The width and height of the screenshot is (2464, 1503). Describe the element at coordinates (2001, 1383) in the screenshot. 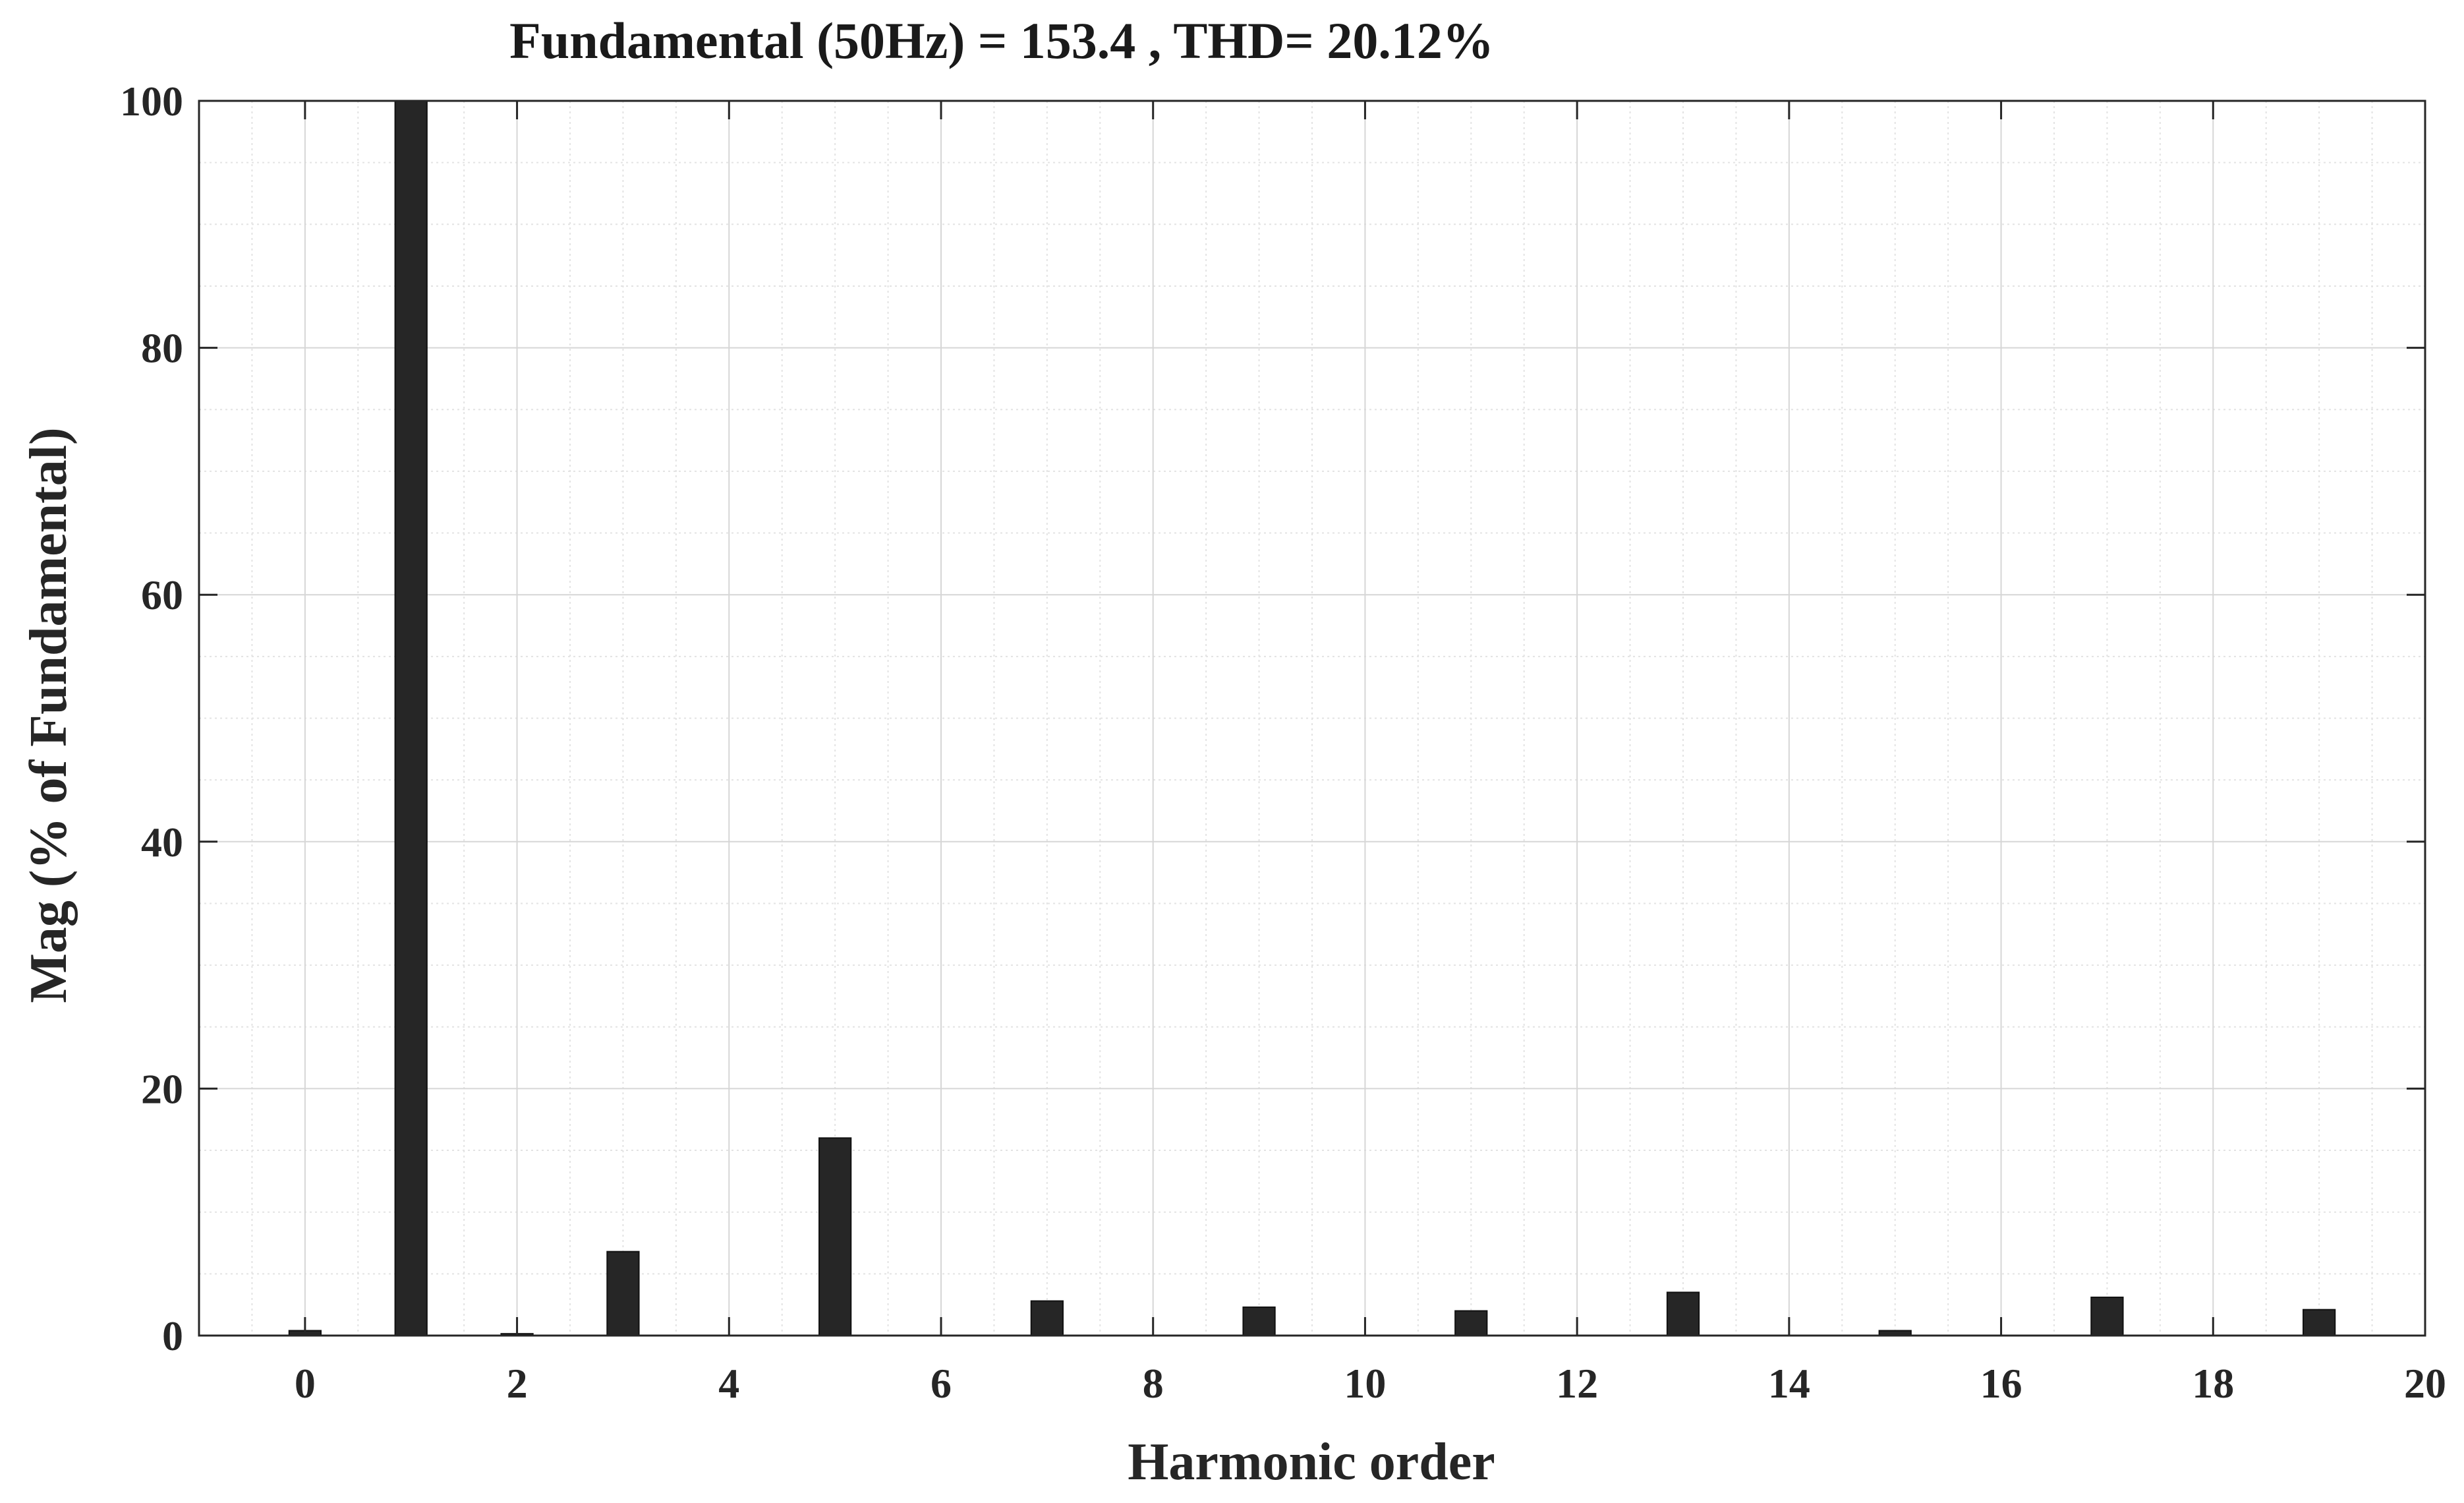

I see `x-tick-label: 16` at that location.